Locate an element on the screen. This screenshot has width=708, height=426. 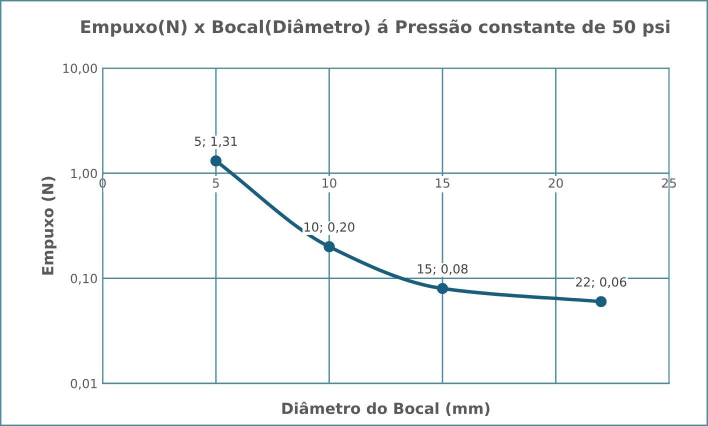
x-axis-title: Diâmetro do Bocal (mm) is located at coordinates (386, 409).